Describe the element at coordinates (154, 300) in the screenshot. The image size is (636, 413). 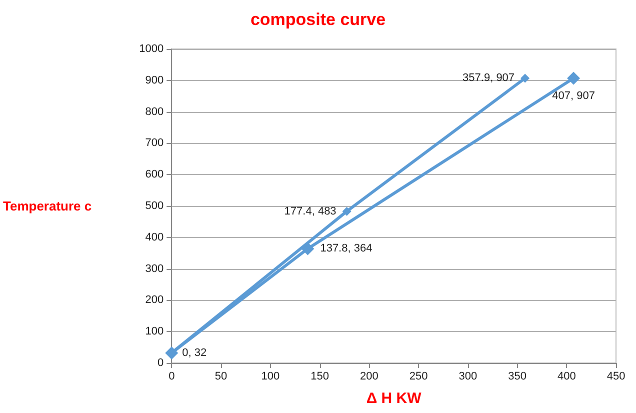
I see `y-tick-label: 200` at that location.